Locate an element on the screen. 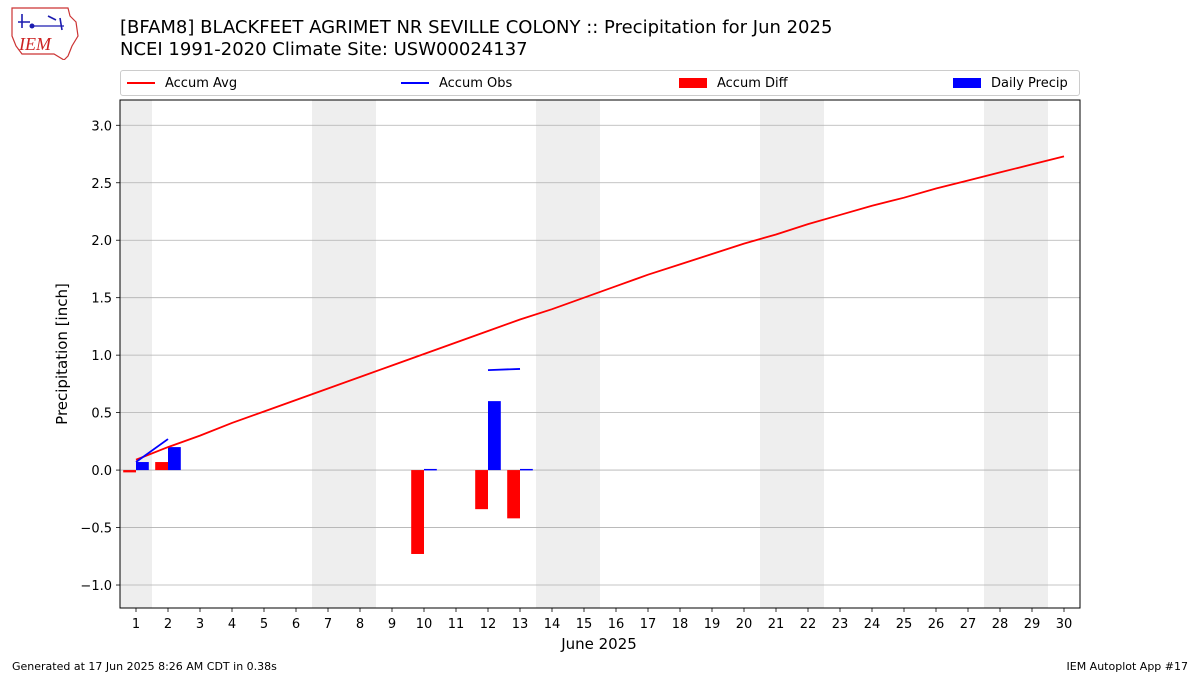 The image size is (1200, 675). x-tick-label: 2 is located at coordinates (168, 624).